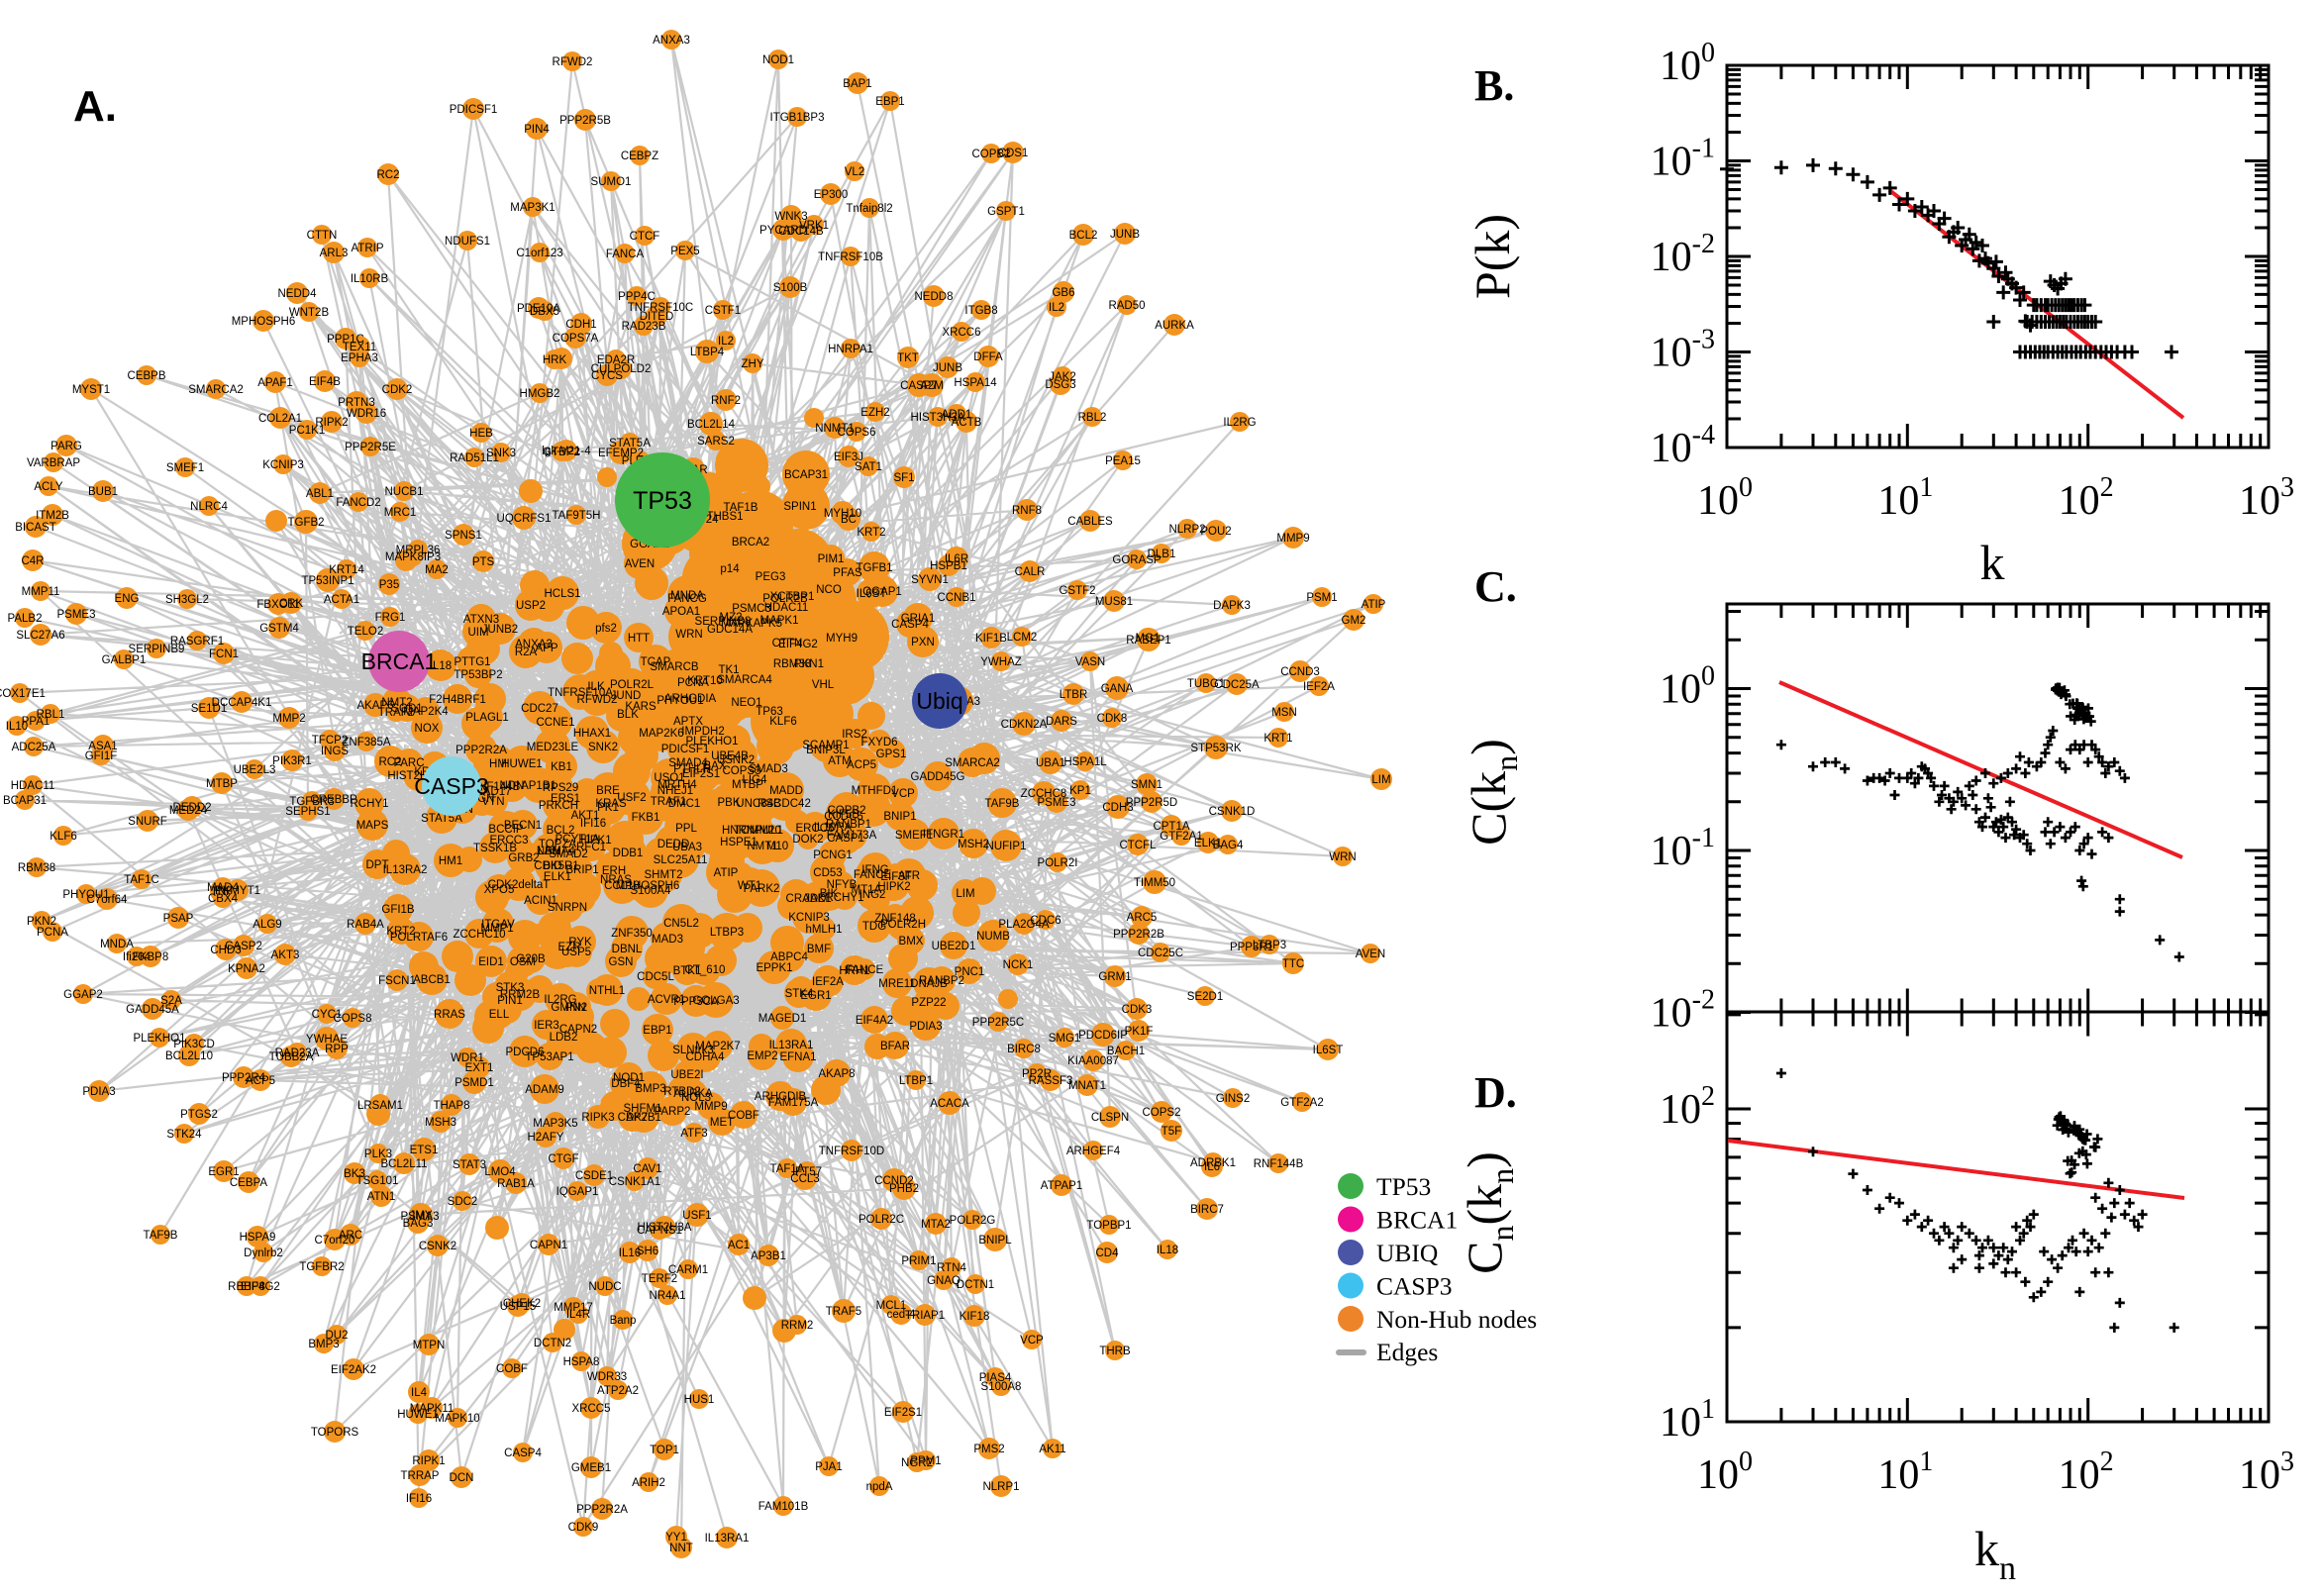  Describe the element at coordinates (569, 947) in the screenshot. I see `svg-text: EZR` at that location.